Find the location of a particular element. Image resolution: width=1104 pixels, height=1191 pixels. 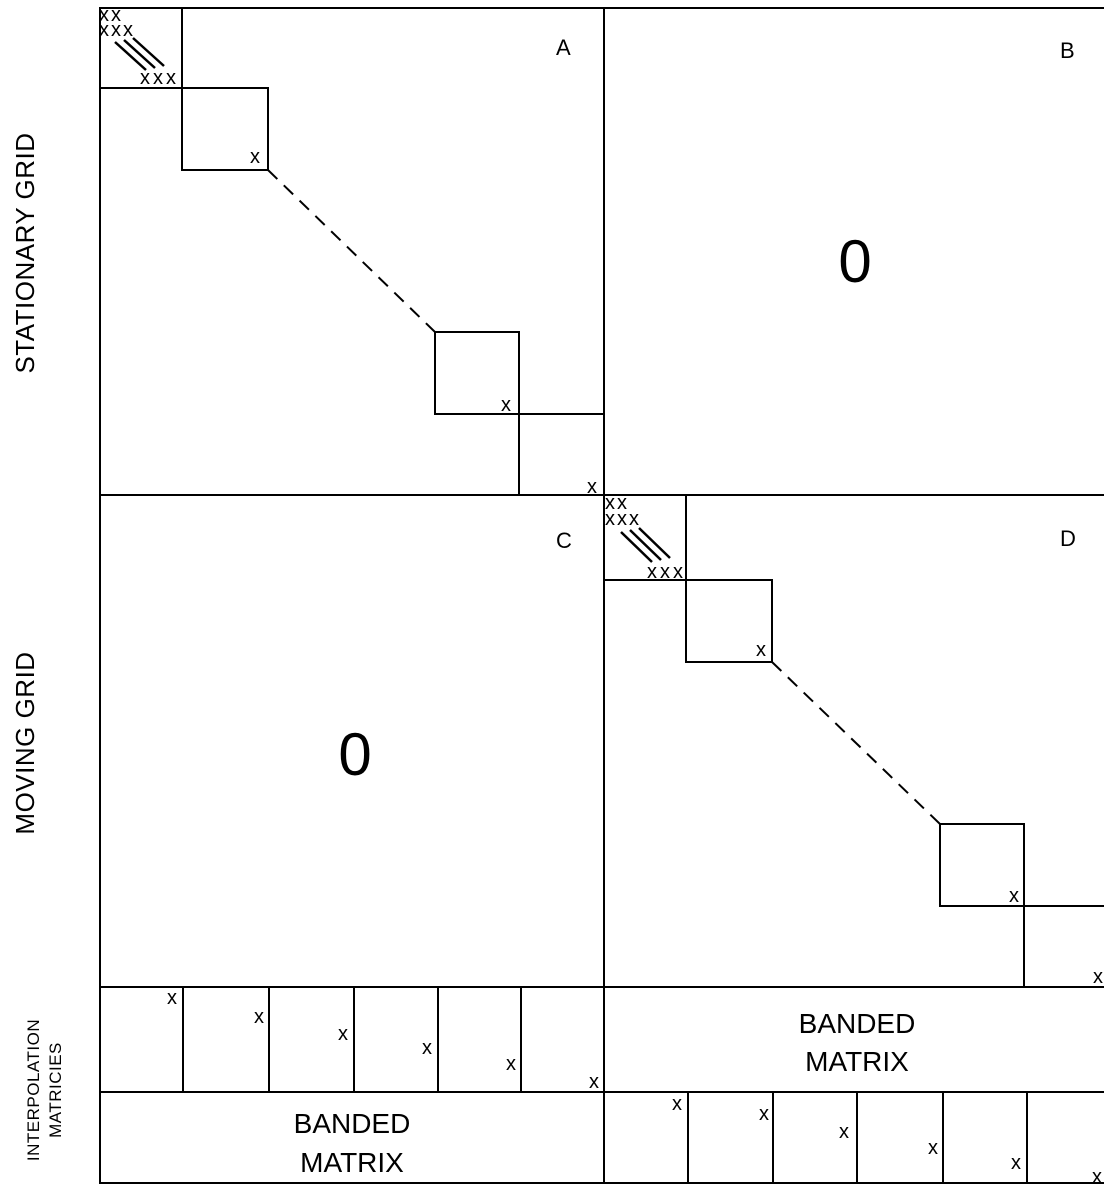

diagonal-dash-d is located at coordinates (856, 743).